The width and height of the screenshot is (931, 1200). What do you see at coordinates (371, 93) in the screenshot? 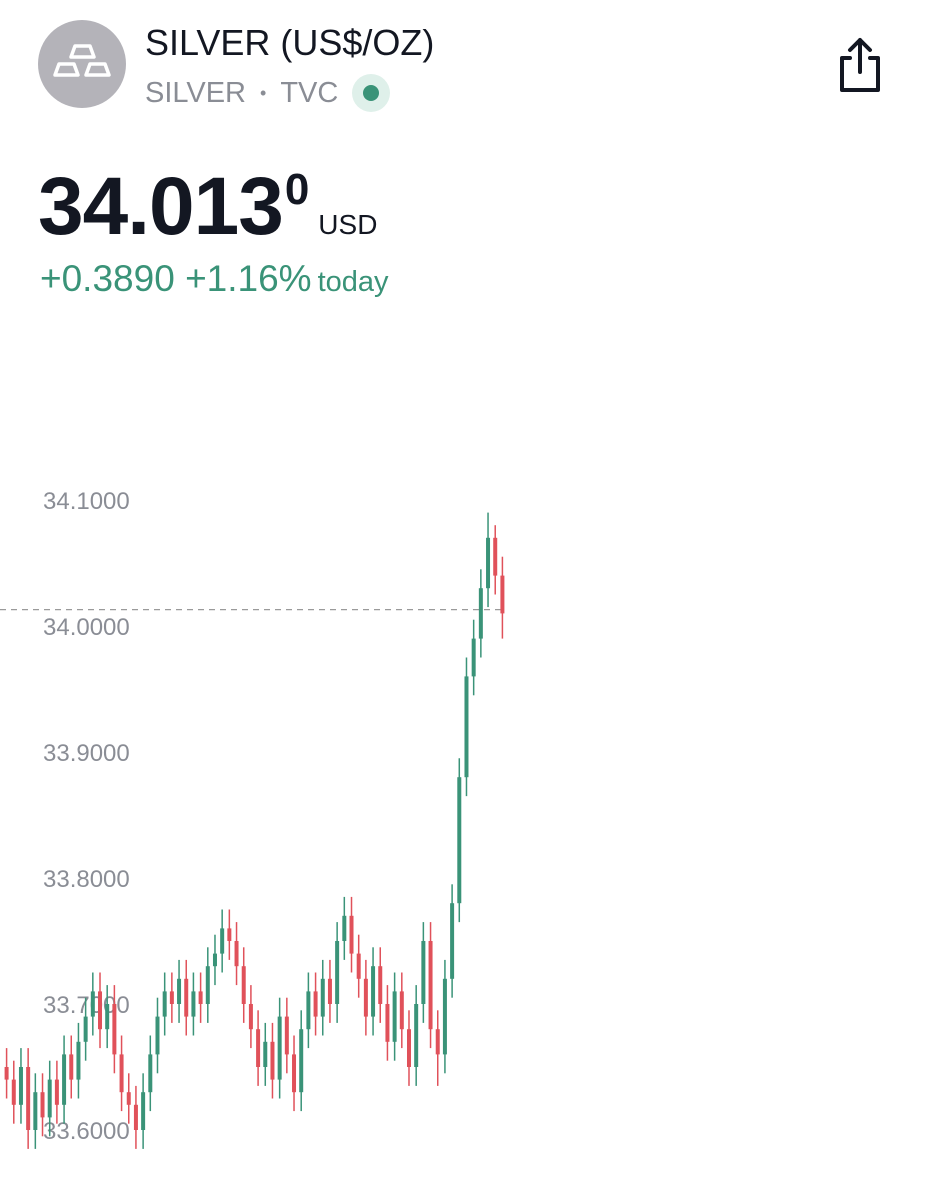
I see `market-status` at bounding box center [371, 93].